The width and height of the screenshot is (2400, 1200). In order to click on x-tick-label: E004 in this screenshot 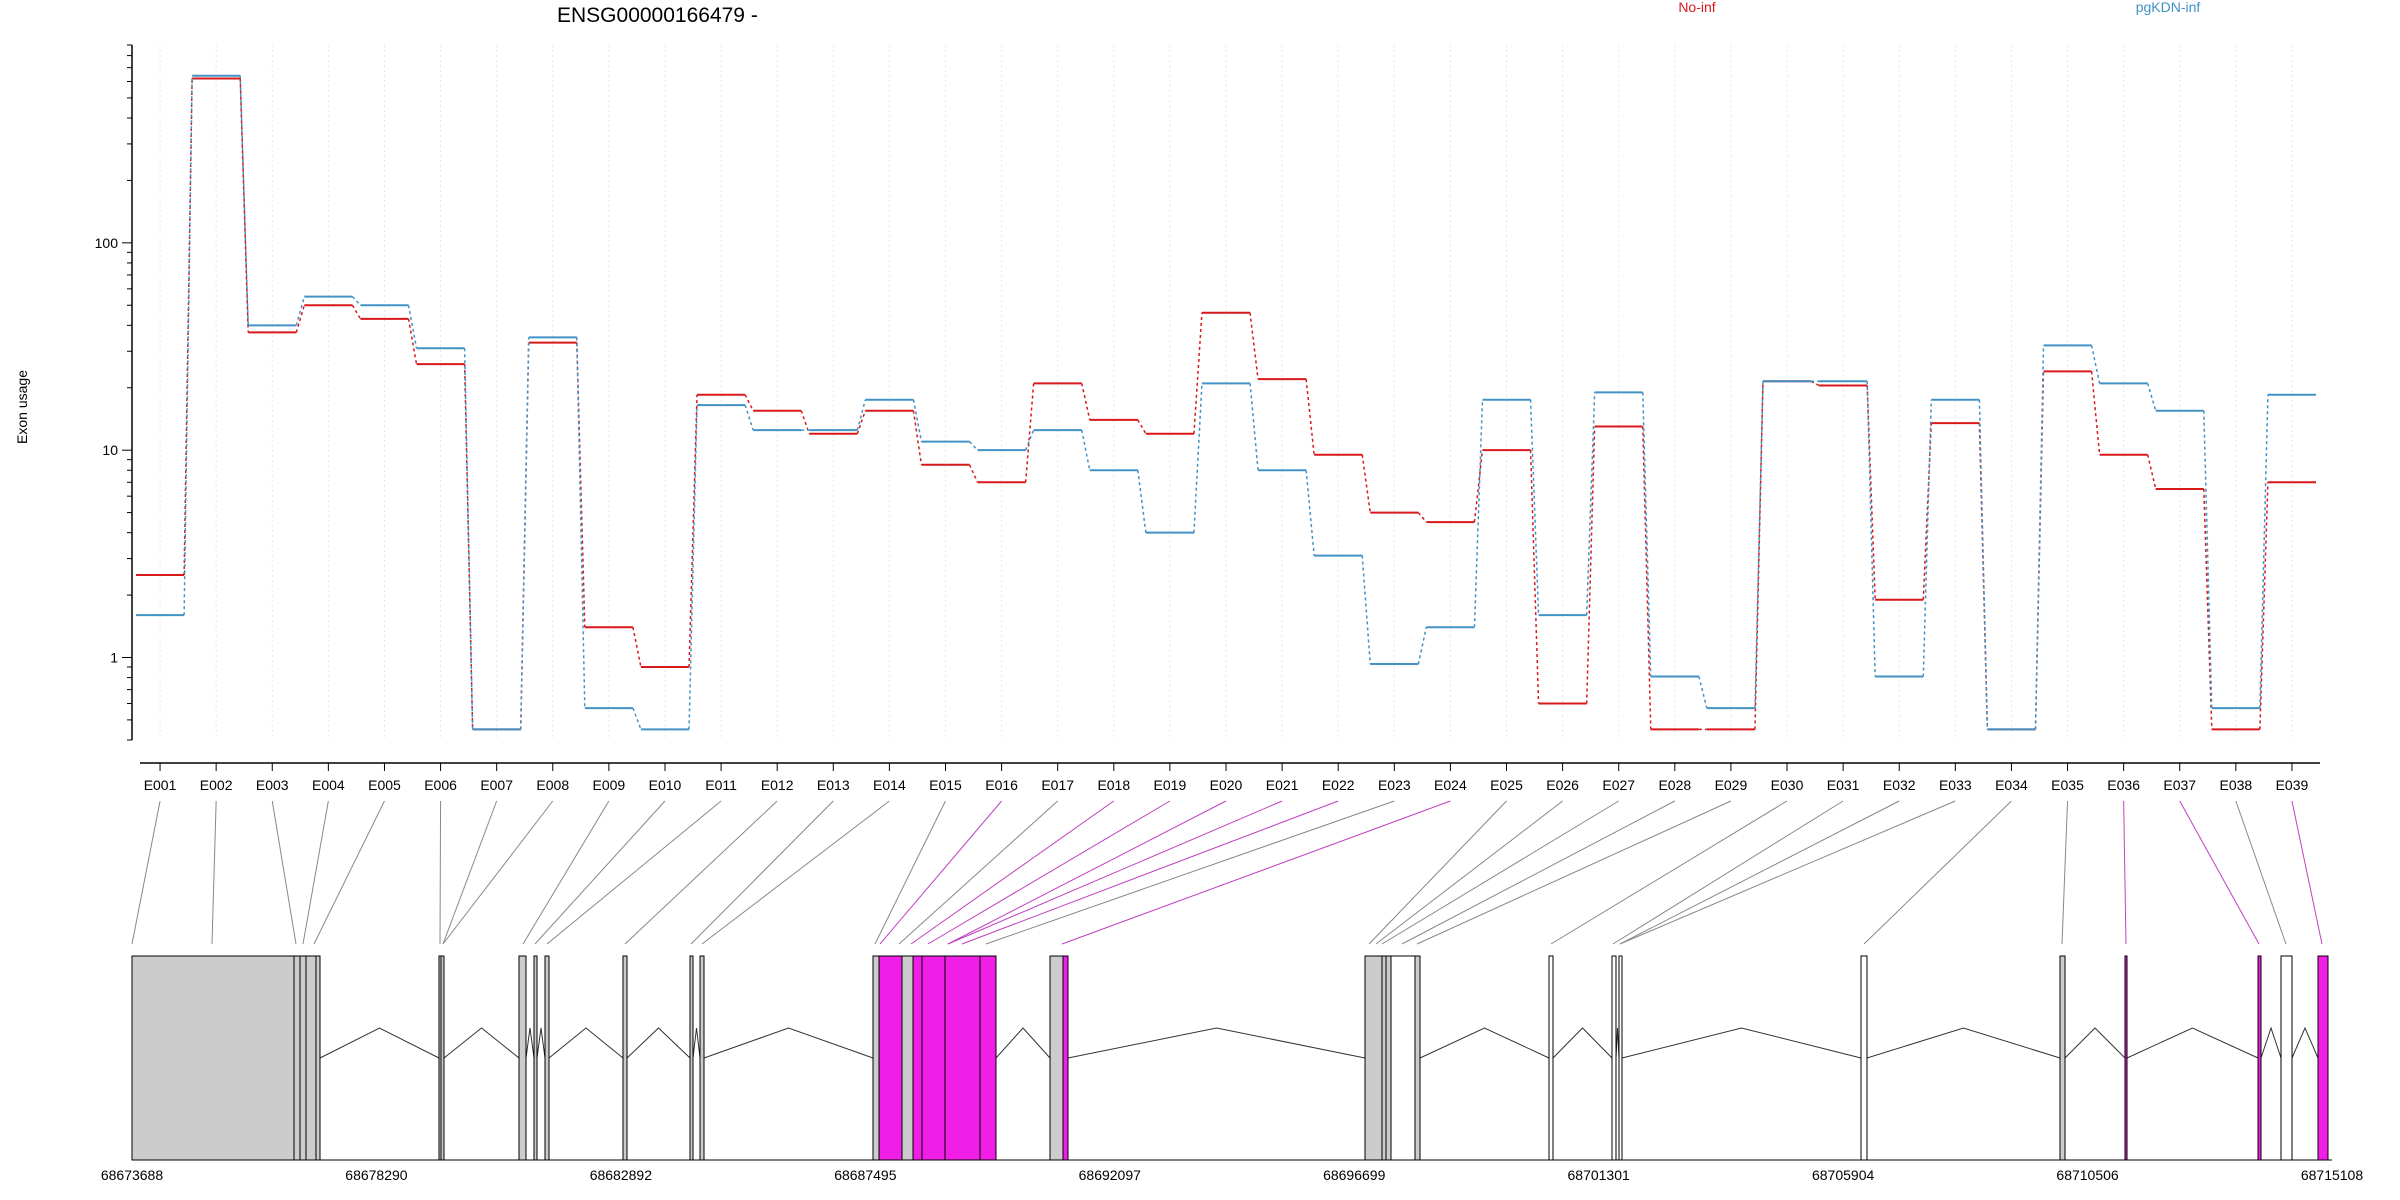, I will do `click(328, 785)`.